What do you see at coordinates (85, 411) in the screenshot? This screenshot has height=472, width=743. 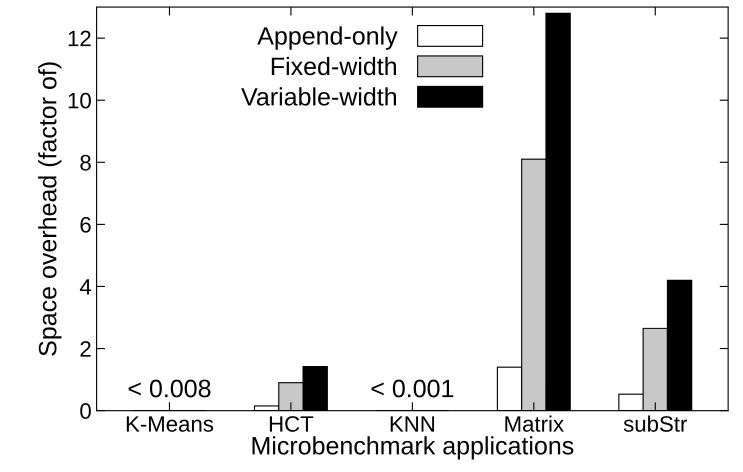 I see `y-tick-label: 0` at bounding box center [85, 411].